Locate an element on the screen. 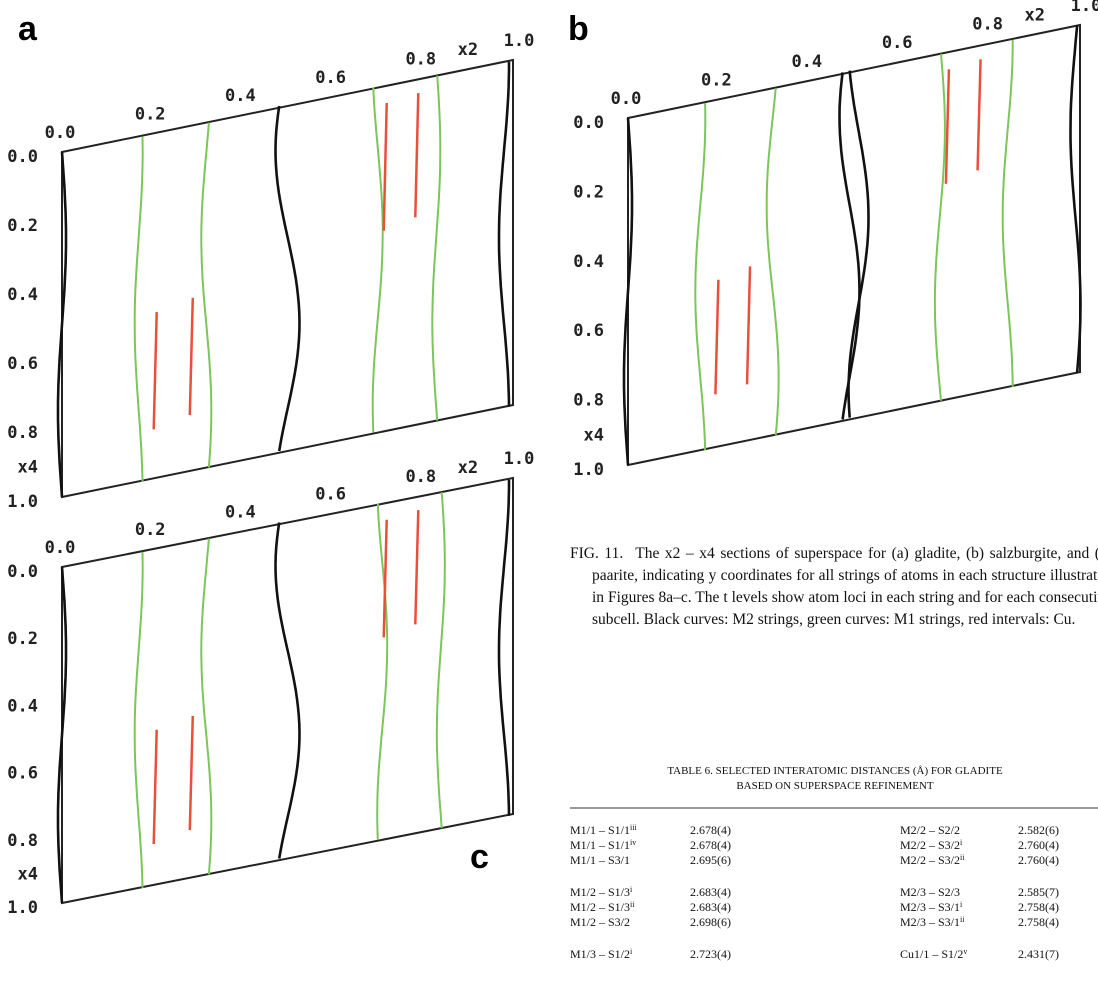 The height and width of the screenshot is (981, 1098). atom-pair: M2/2 – S3/2i is located at coordinates (931, 845).